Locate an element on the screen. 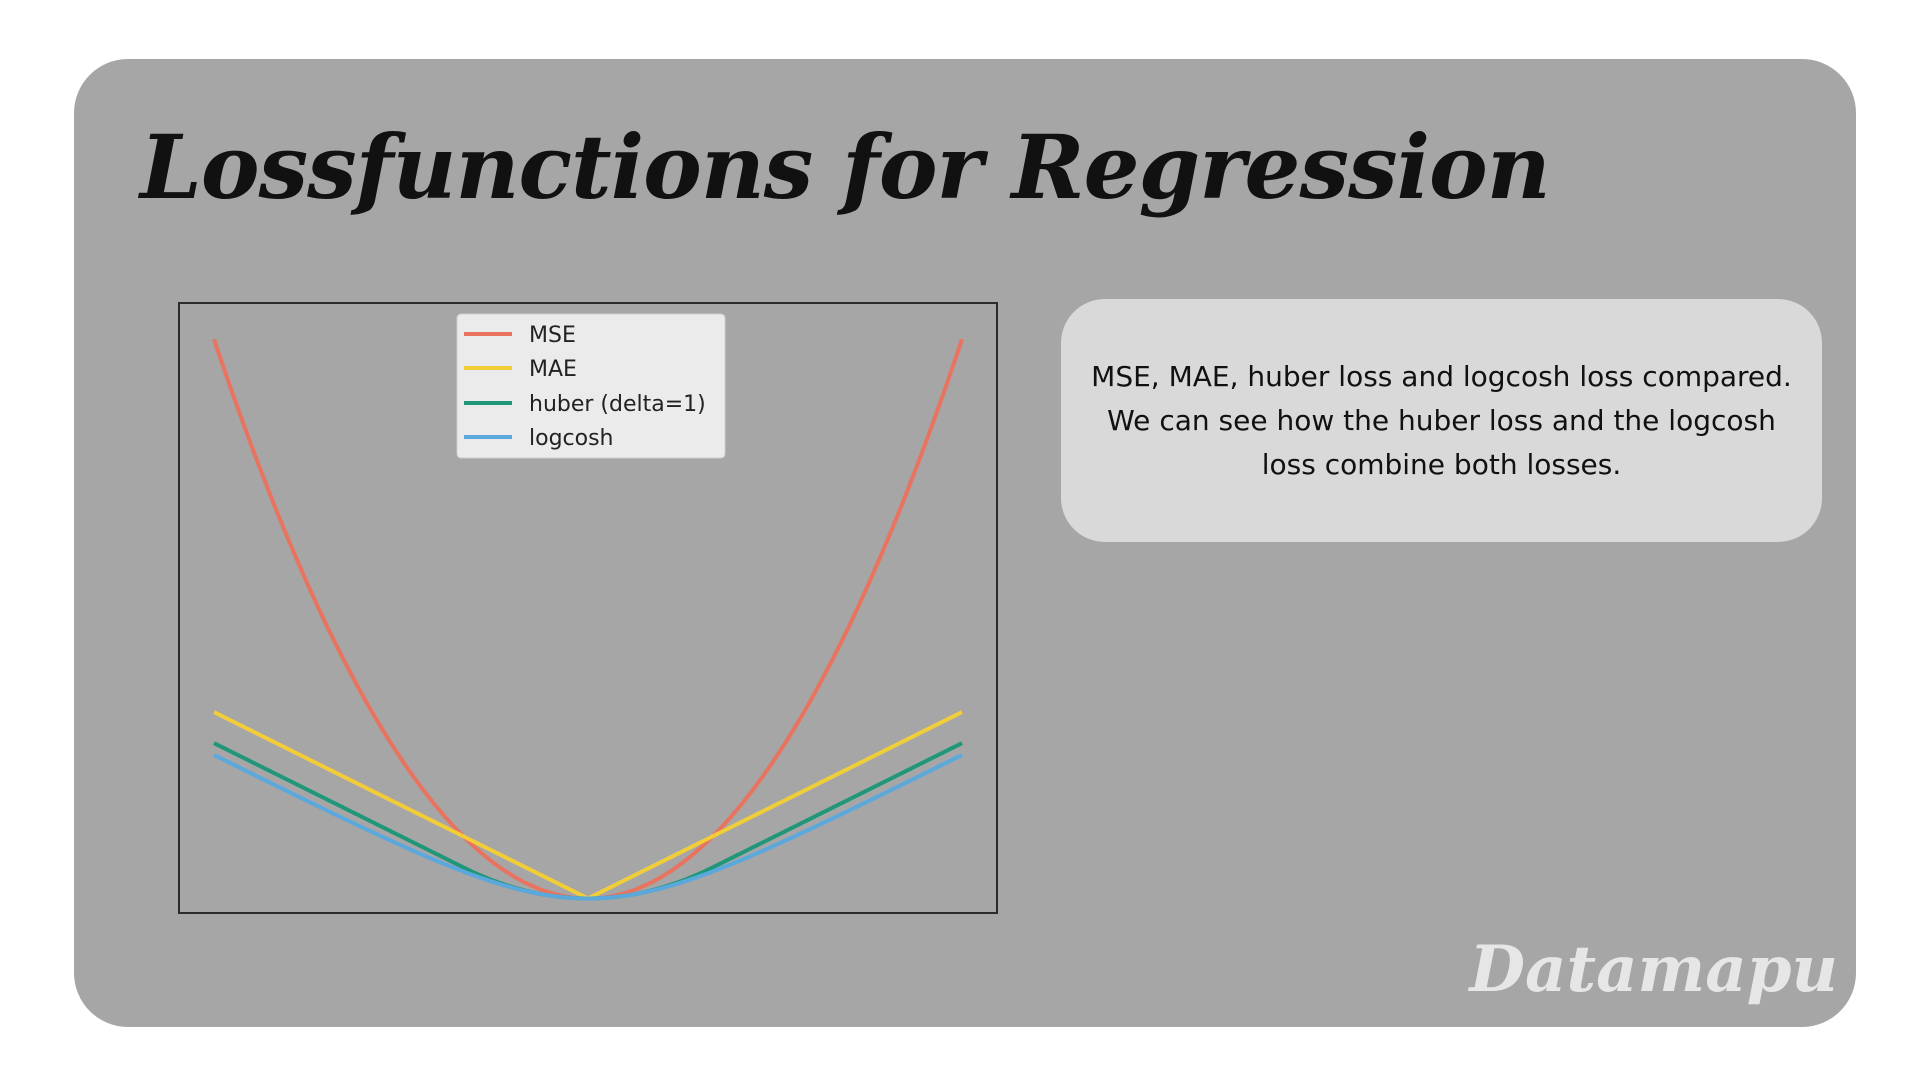 The image size is (1920, 1080). chart-legend: MSE MAE huber (delta=1) logcosh is located at coordinates (591, 386).